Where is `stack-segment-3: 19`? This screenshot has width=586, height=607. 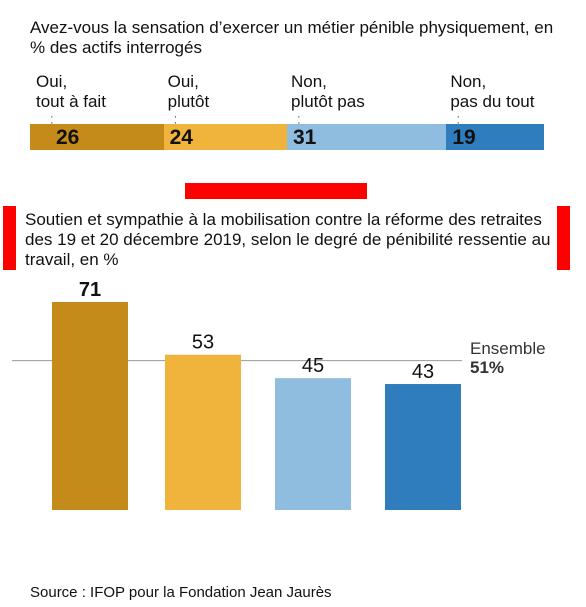
stack-segment-3: 19 is located at coordinates (495, 137).